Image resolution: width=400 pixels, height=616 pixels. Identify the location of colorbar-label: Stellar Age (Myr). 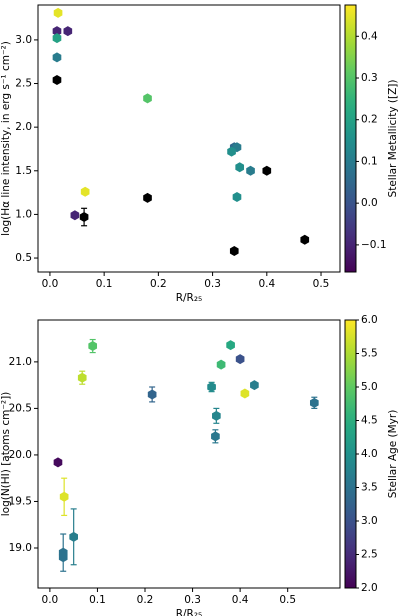
(393, 454).